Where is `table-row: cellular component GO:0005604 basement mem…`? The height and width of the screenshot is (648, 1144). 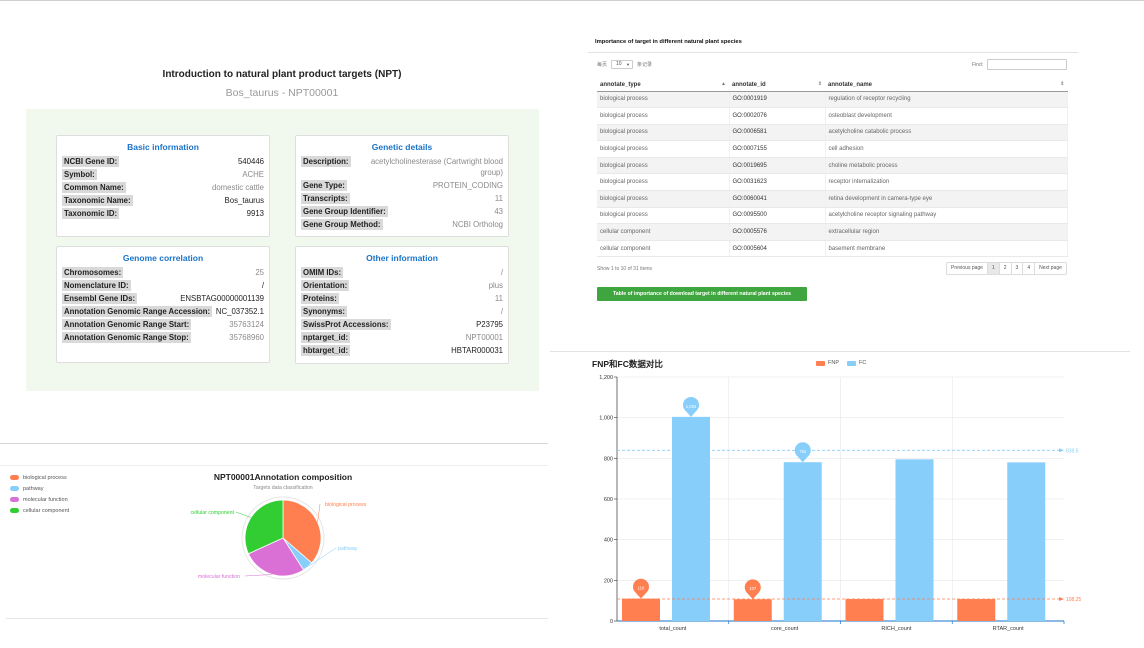
table-row: cellular component GO:0005604 basement mem… is located at coordinates (832, 249).